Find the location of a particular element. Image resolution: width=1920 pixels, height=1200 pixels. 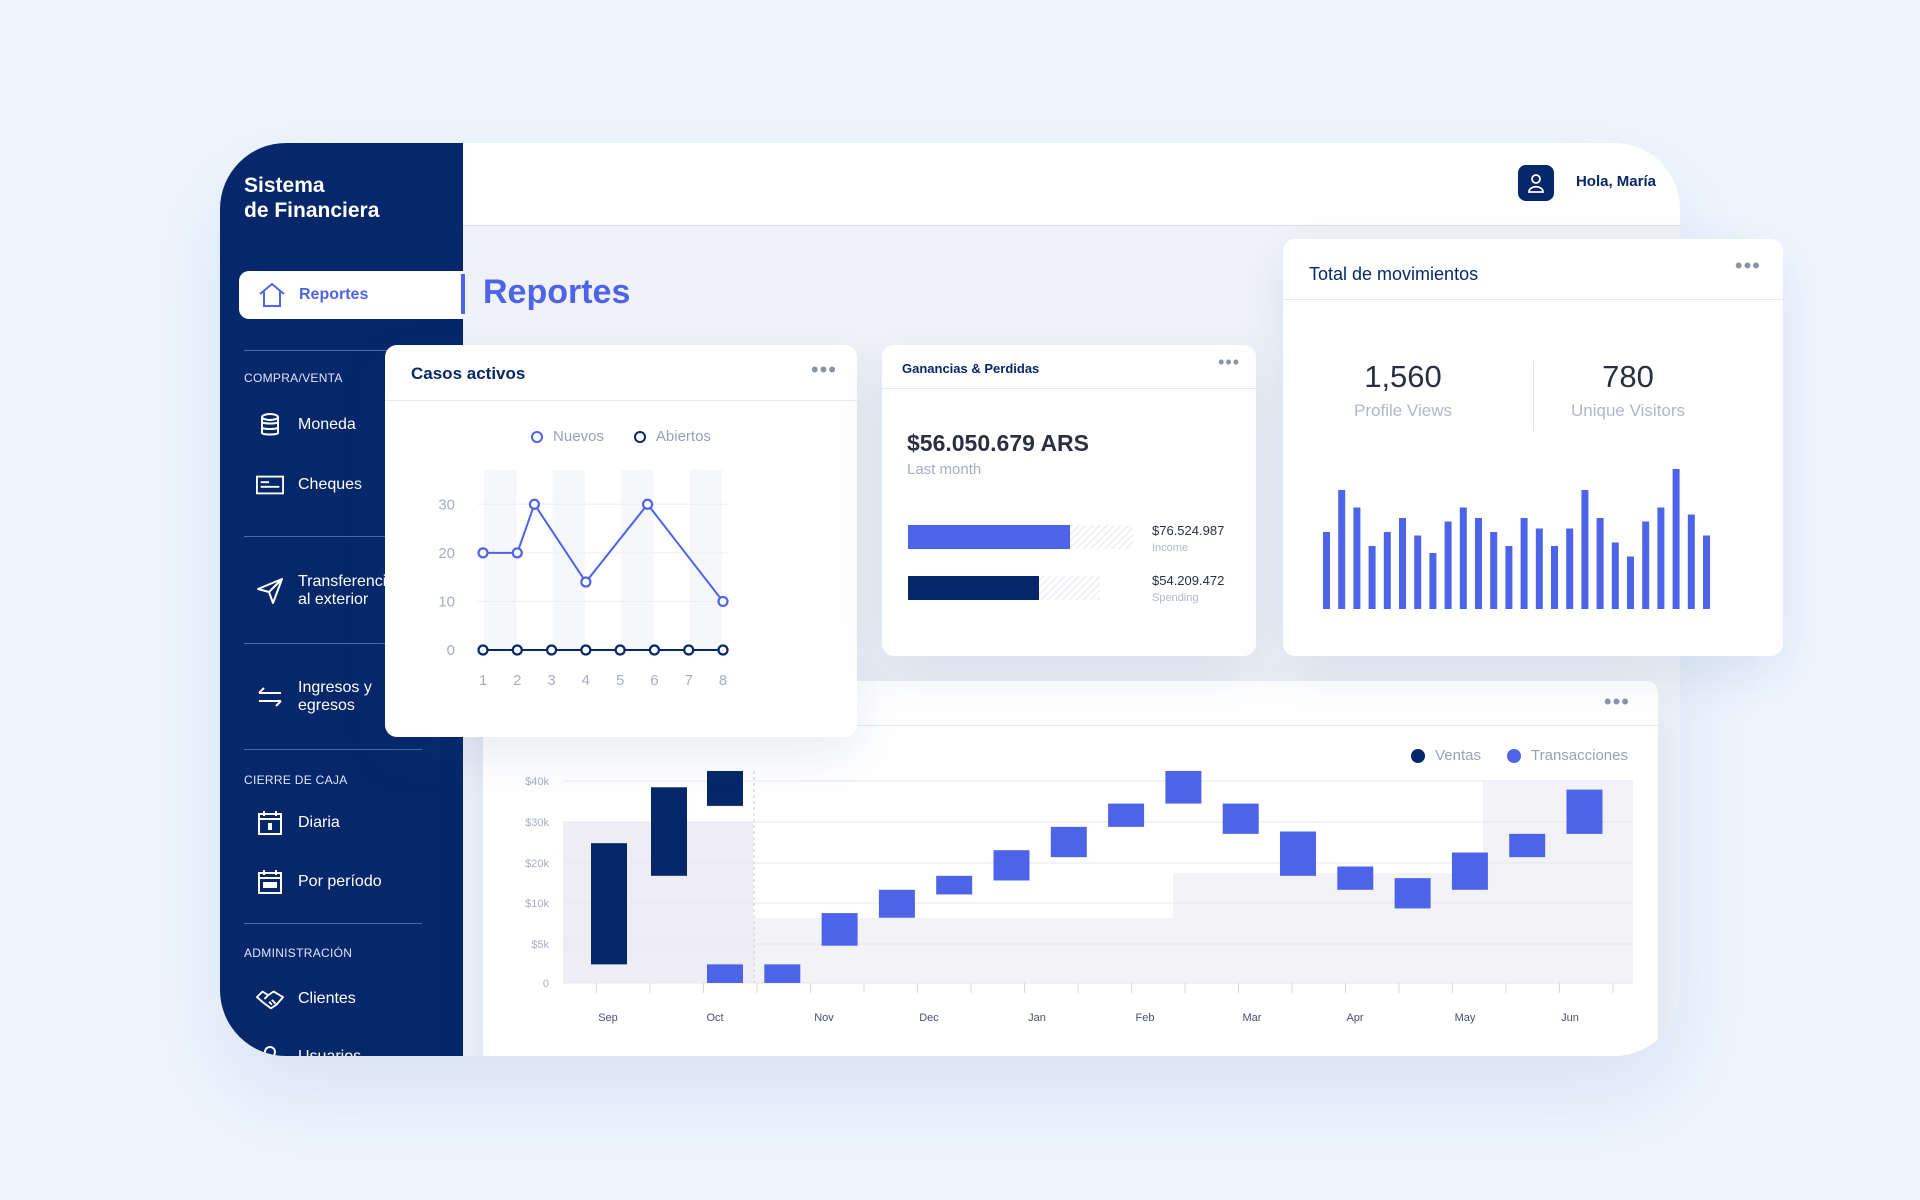

sidebar-item-clientes: Clientes is located at coordinates (306, 999).